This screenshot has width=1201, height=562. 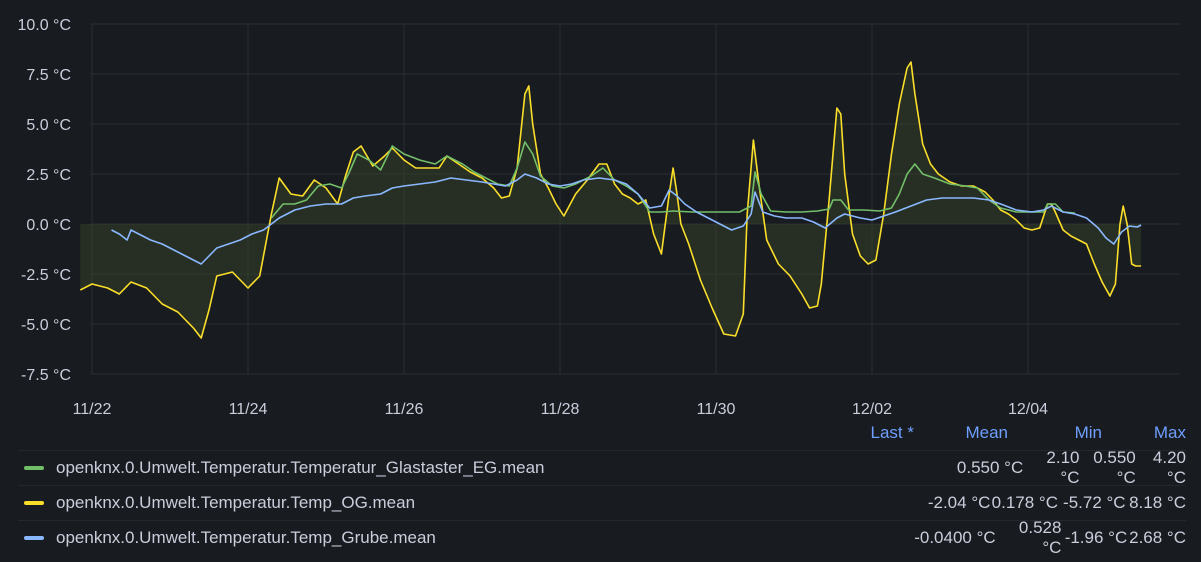 What do you see at coordinates (602, 433) in the screenshot?
I see `legend-header: Last * Mean Min Max` at bounding box center [602, 433].